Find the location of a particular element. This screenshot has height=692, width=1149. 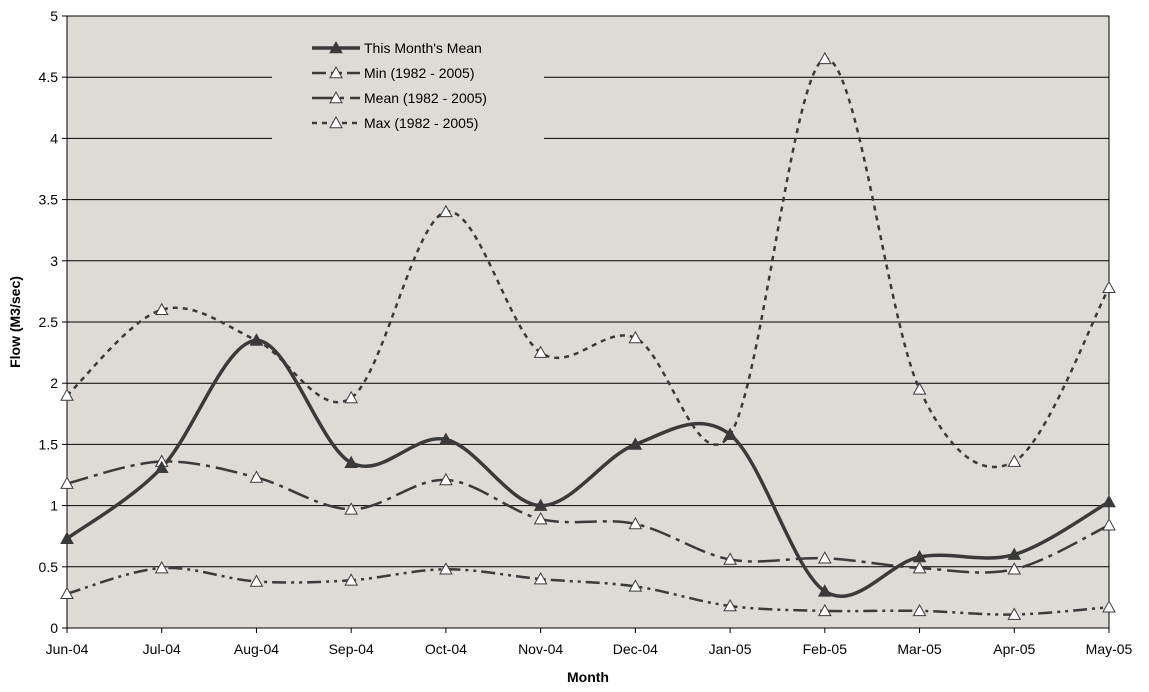

x-tick-label: Dec-04 is located at coordinates (635, 649).